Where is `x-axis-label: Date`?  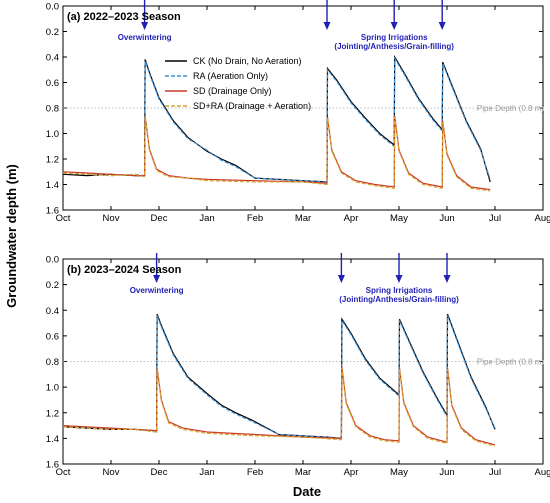 x-axis-label: Date is located at coordinates (307, 491).